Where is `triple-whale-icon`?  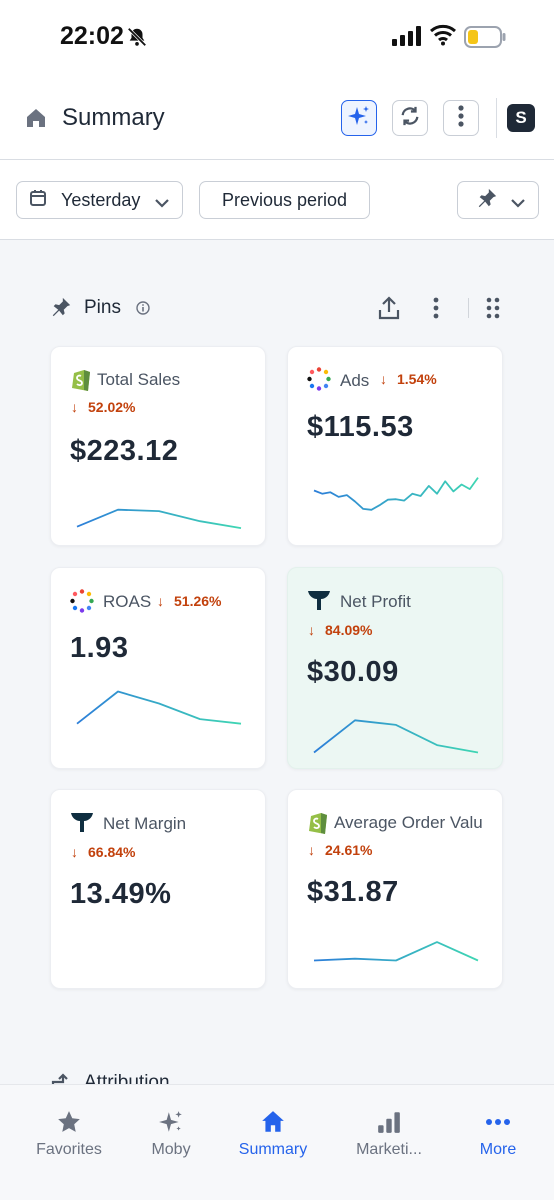
triple-whale-icon is located at coordinates (319, 602).